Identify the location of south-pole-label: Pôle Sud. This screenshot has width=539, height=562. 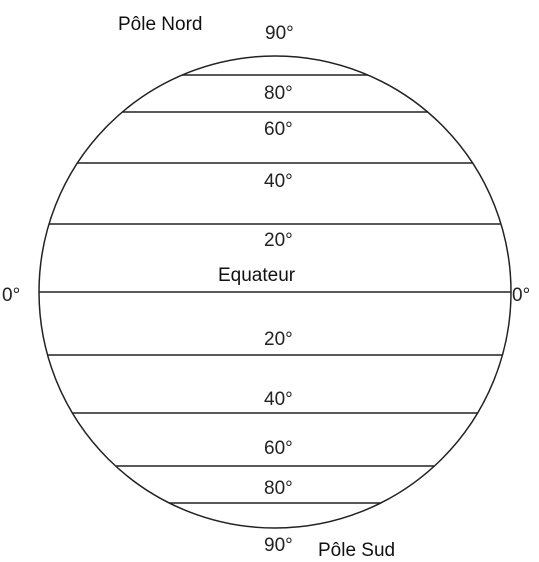
(356, 550).